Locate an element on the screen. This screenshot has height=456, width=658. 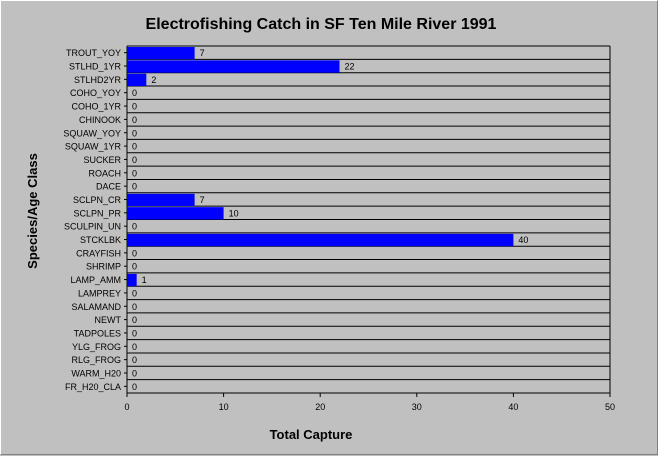
x-tick-label: 50 is located at coordinates (610, 407).